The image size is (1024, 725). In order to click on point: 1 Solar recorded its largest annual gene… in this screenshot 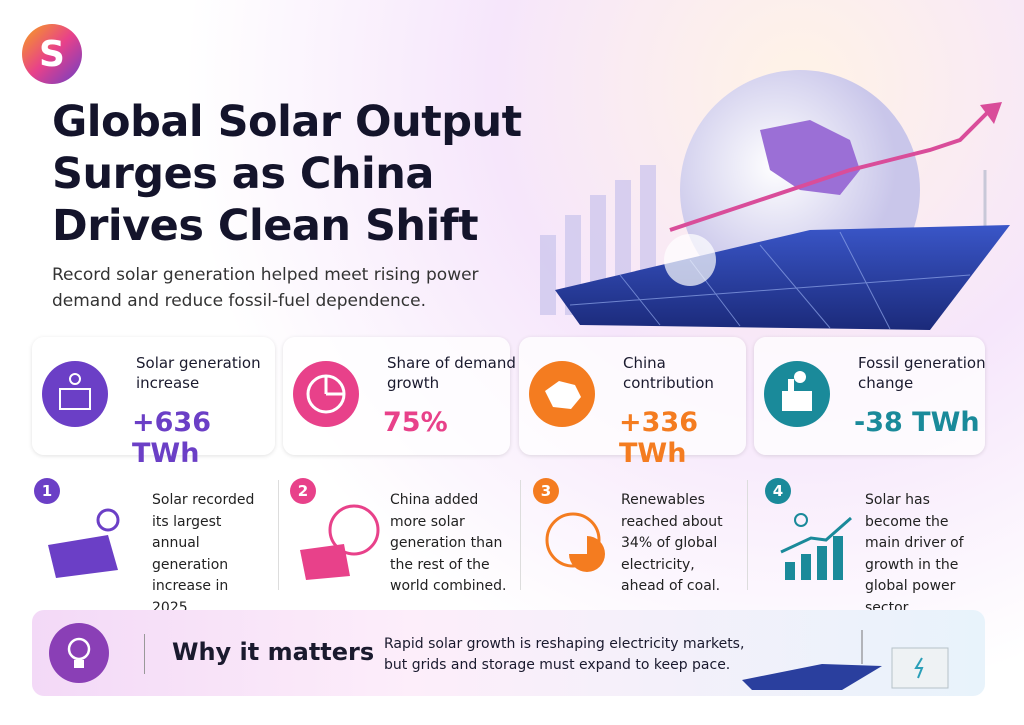, I will do `click(154, 547)`.